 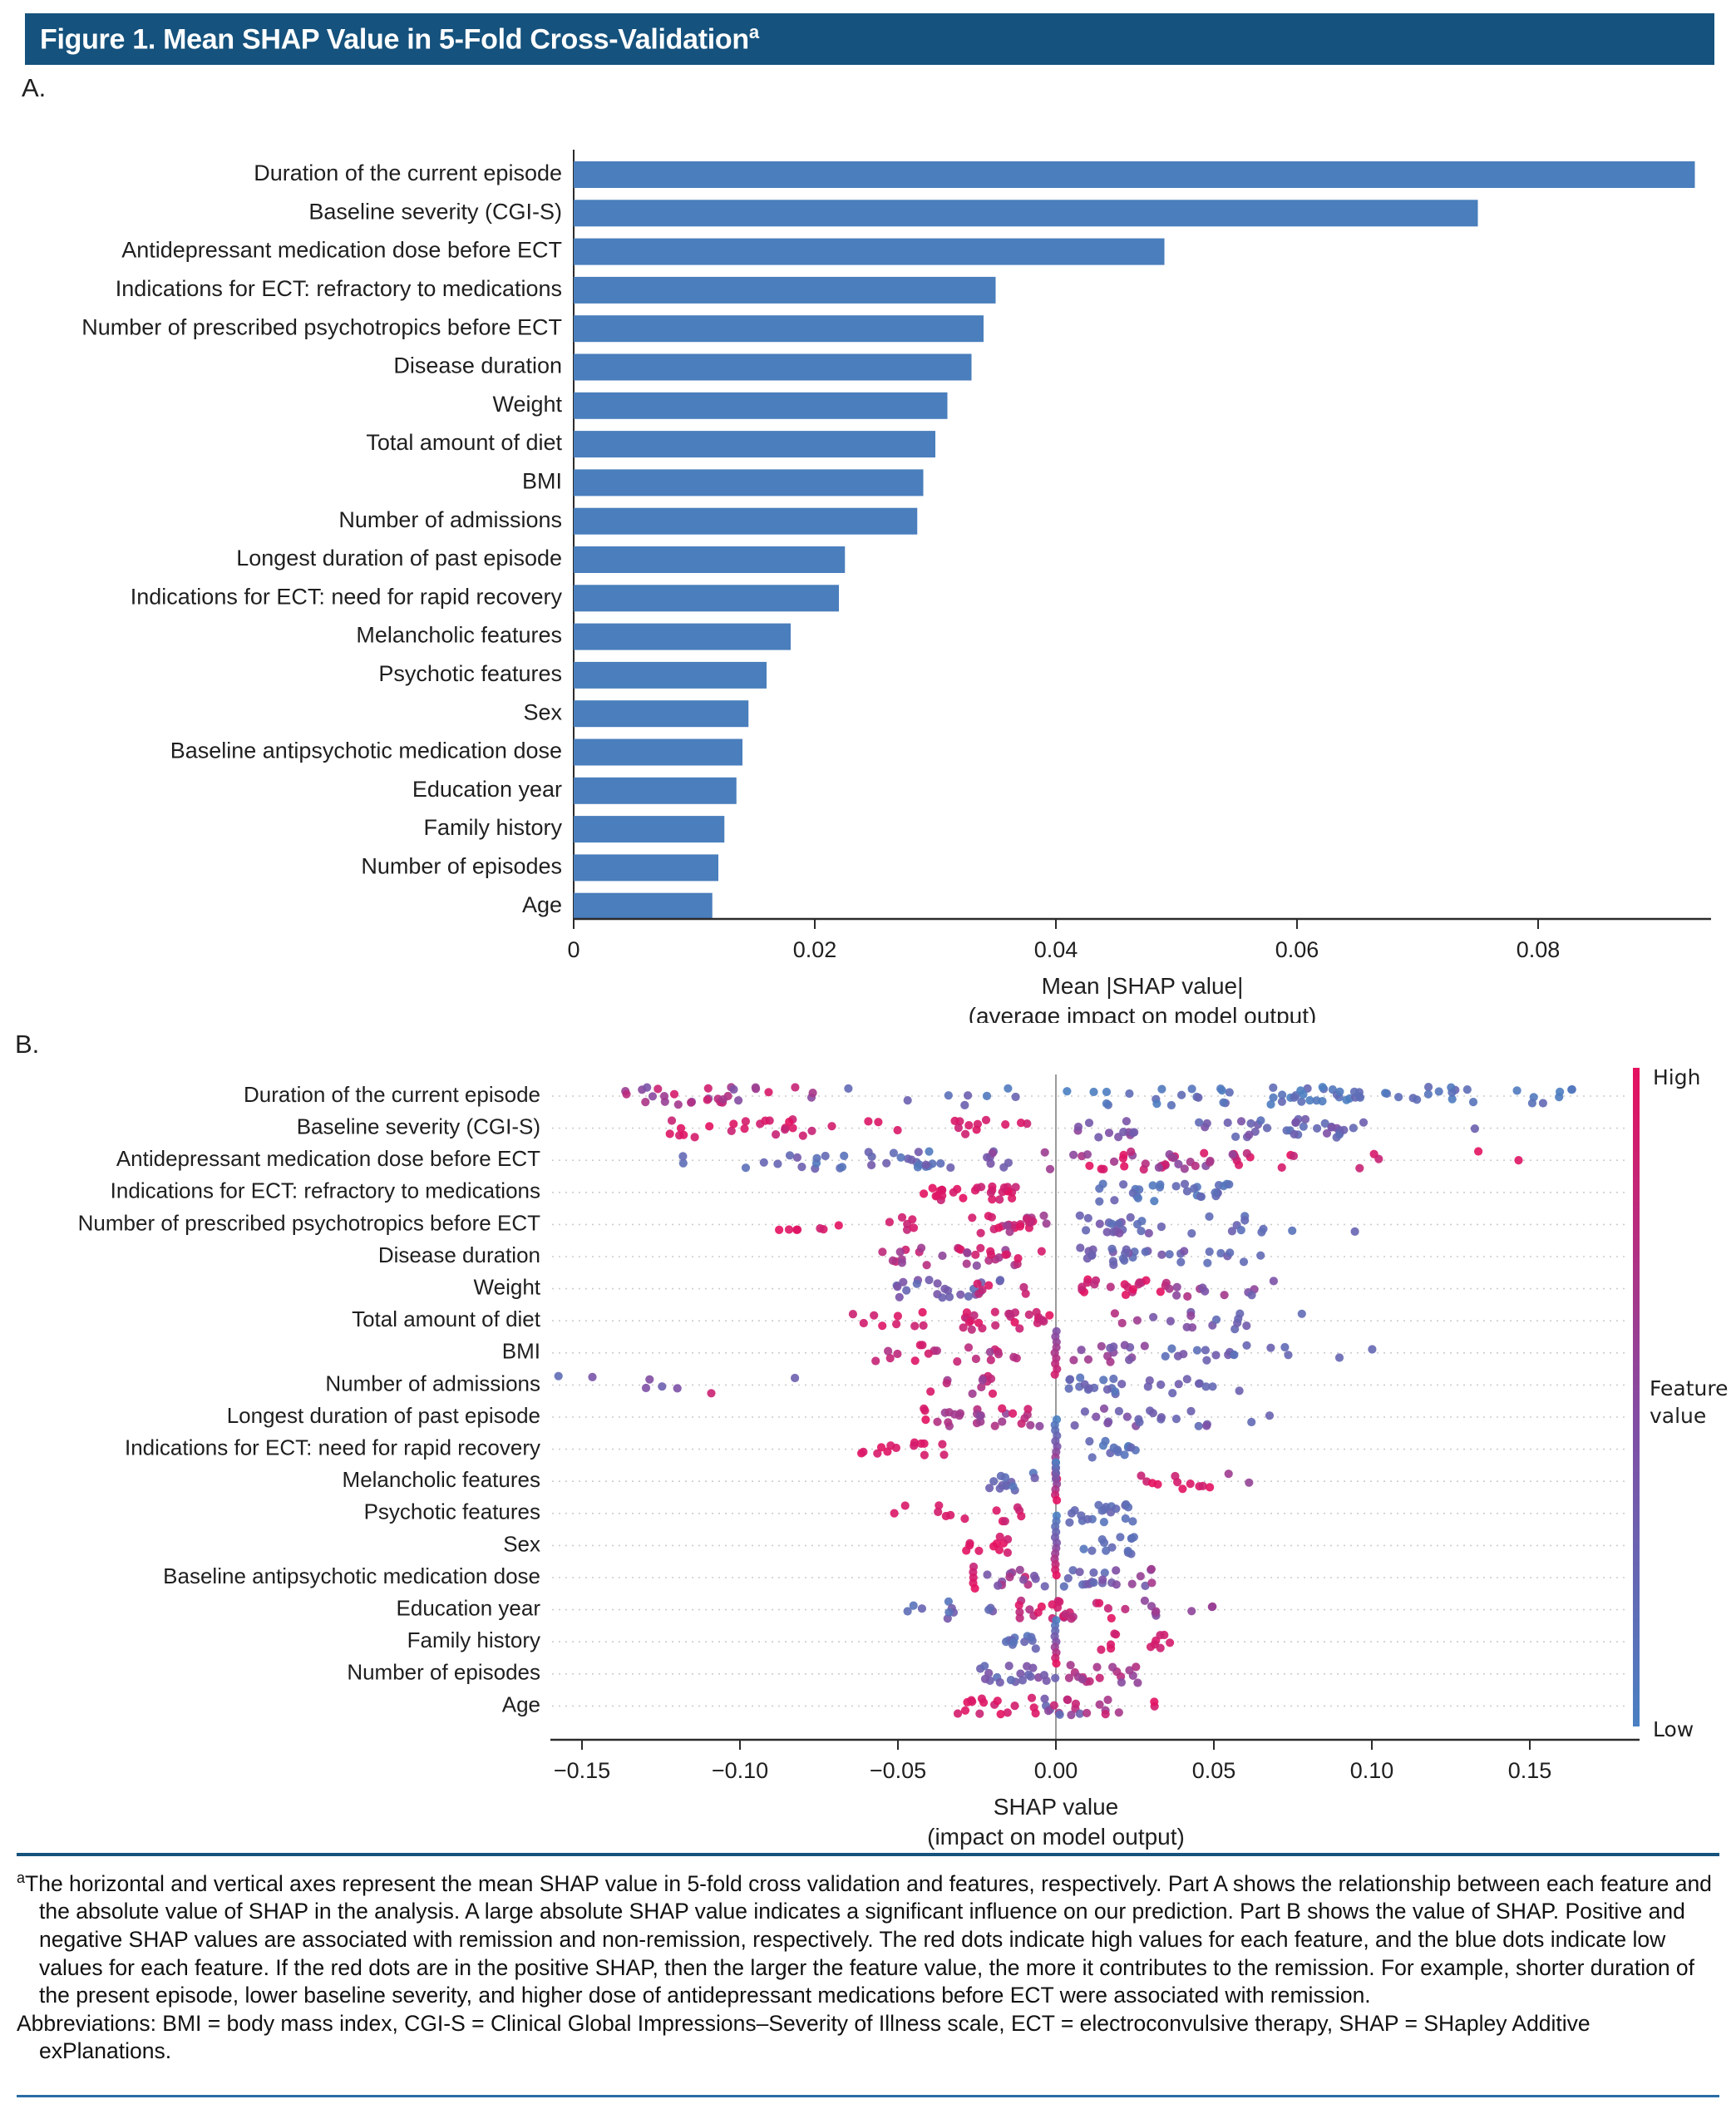 What do you see at coordinates (521, 1704) in the screenshot?
I see `feature-label: Age` at bounding box center [521, 1704].